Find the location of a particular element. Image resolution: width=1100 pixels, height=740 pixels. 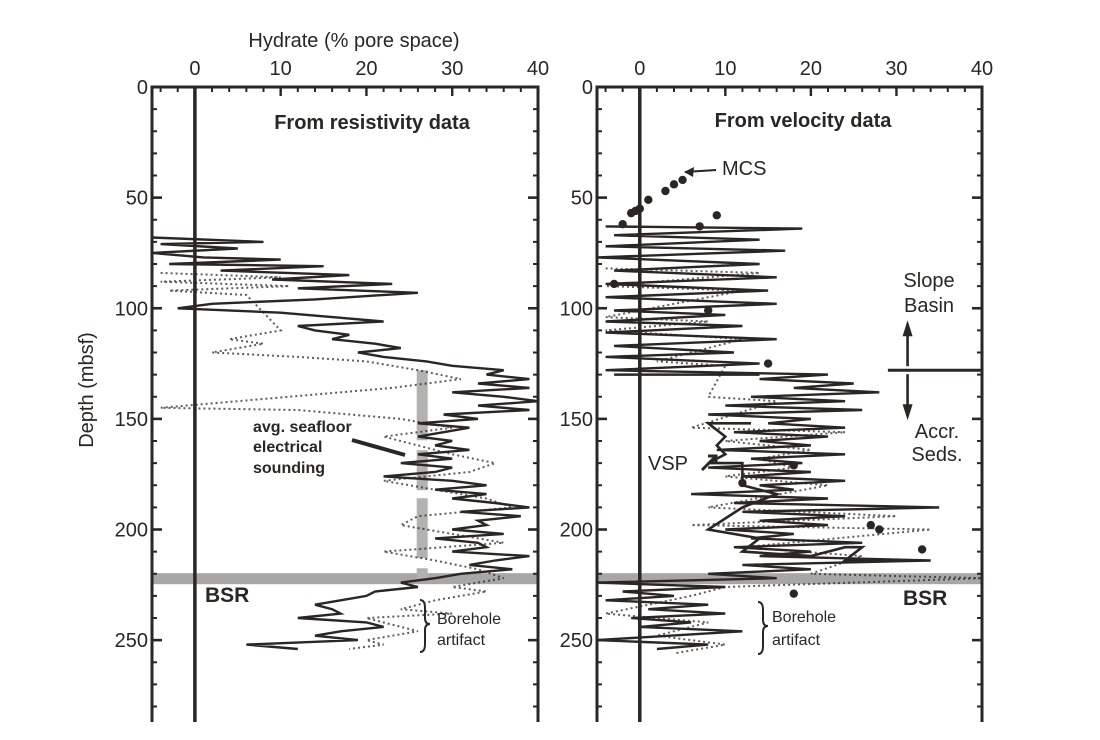

slope-basin-label-line2: Basin is located at coordinates (929, 306).